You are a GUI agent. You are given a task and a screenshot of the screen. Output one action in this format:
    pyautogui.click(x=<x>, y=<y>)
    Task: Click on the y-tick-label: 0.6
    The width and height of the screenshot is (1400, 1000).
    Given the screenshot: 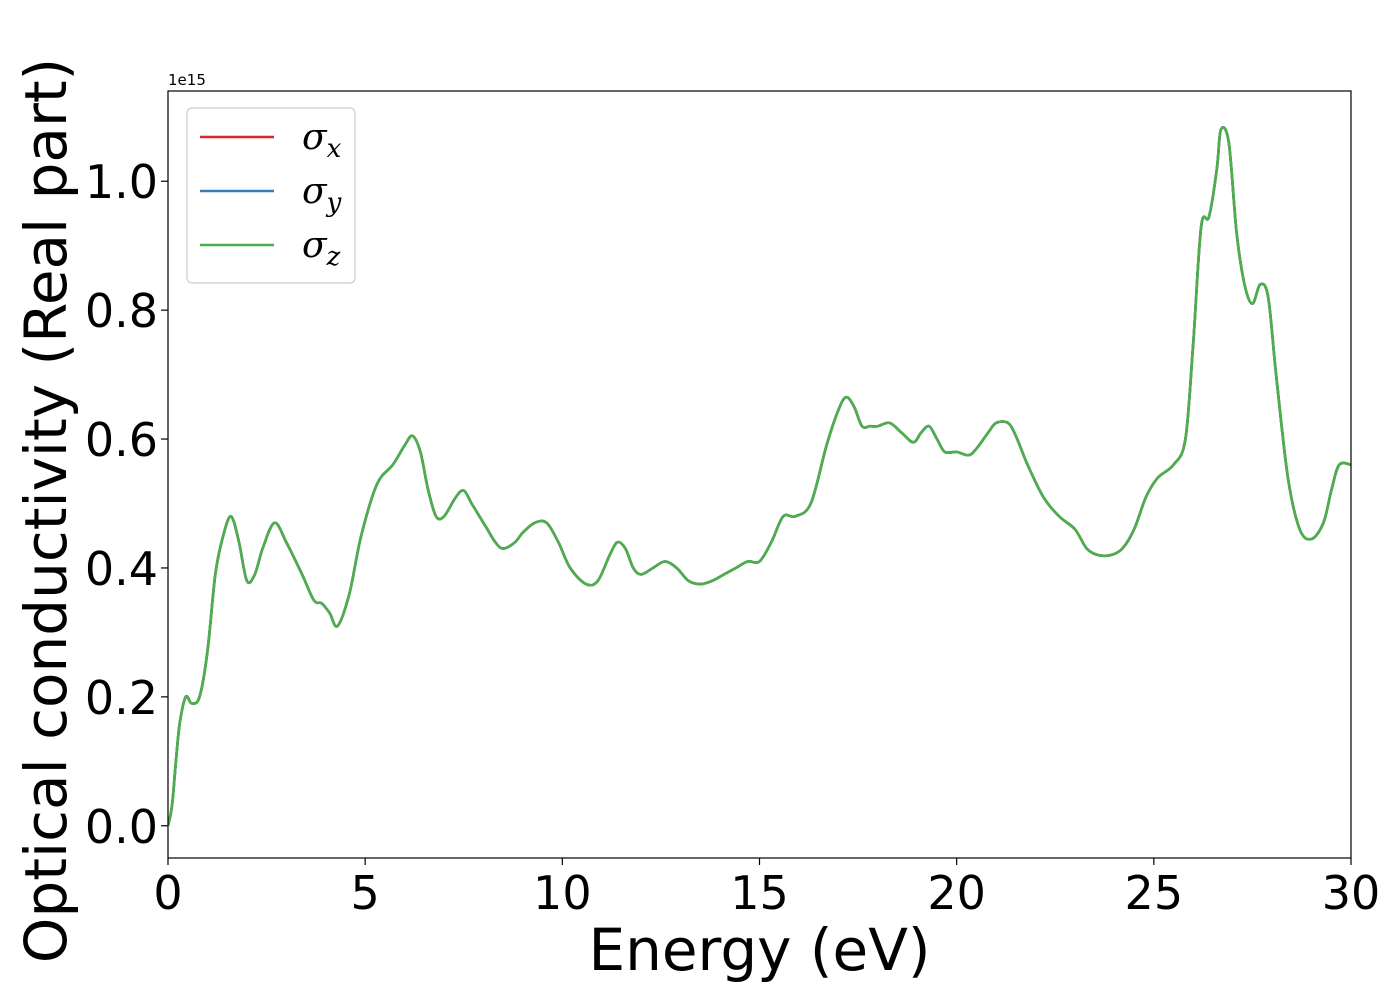 What is the action you would take?
    pyautogui.click(x=121, y=440)
    